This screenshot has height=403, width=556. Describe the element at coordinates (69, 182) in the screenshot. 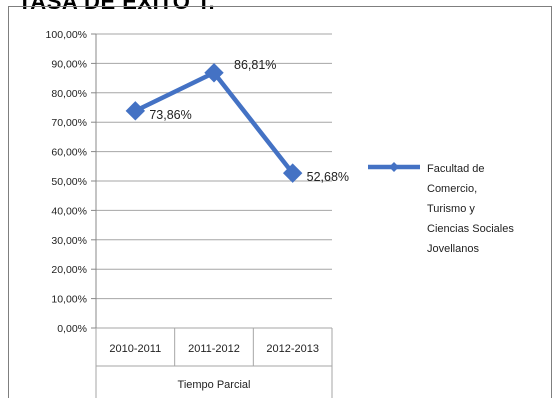

I see `y-tick-label: 50,00%` at that location.